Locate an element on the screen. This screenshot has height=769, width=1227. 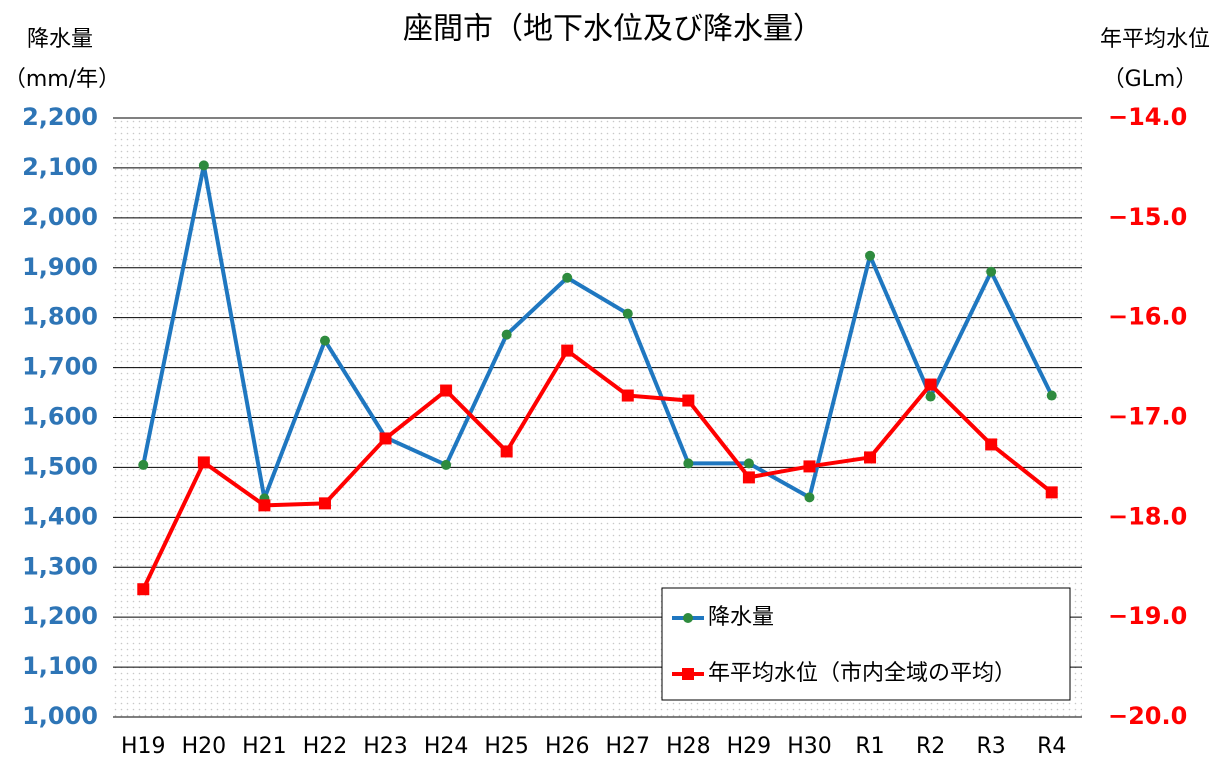
legend-label: 年平均水位（市内全域の平均） is located at coordinates (862, 673).